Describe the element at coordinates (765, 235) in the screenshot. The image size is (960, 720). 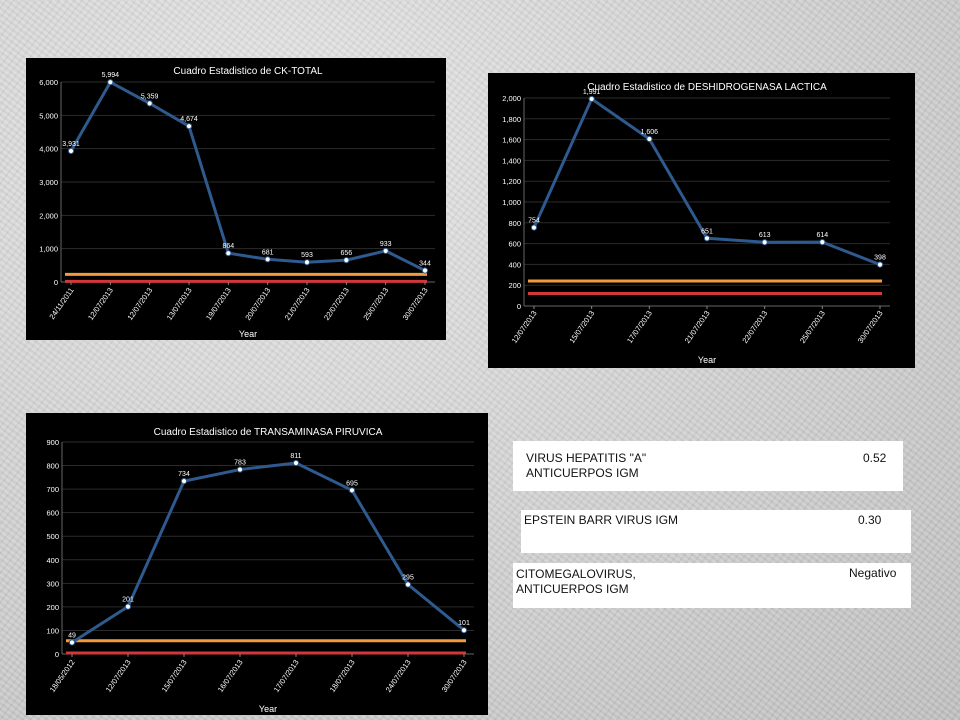
I see `data-label: 613` at that location.